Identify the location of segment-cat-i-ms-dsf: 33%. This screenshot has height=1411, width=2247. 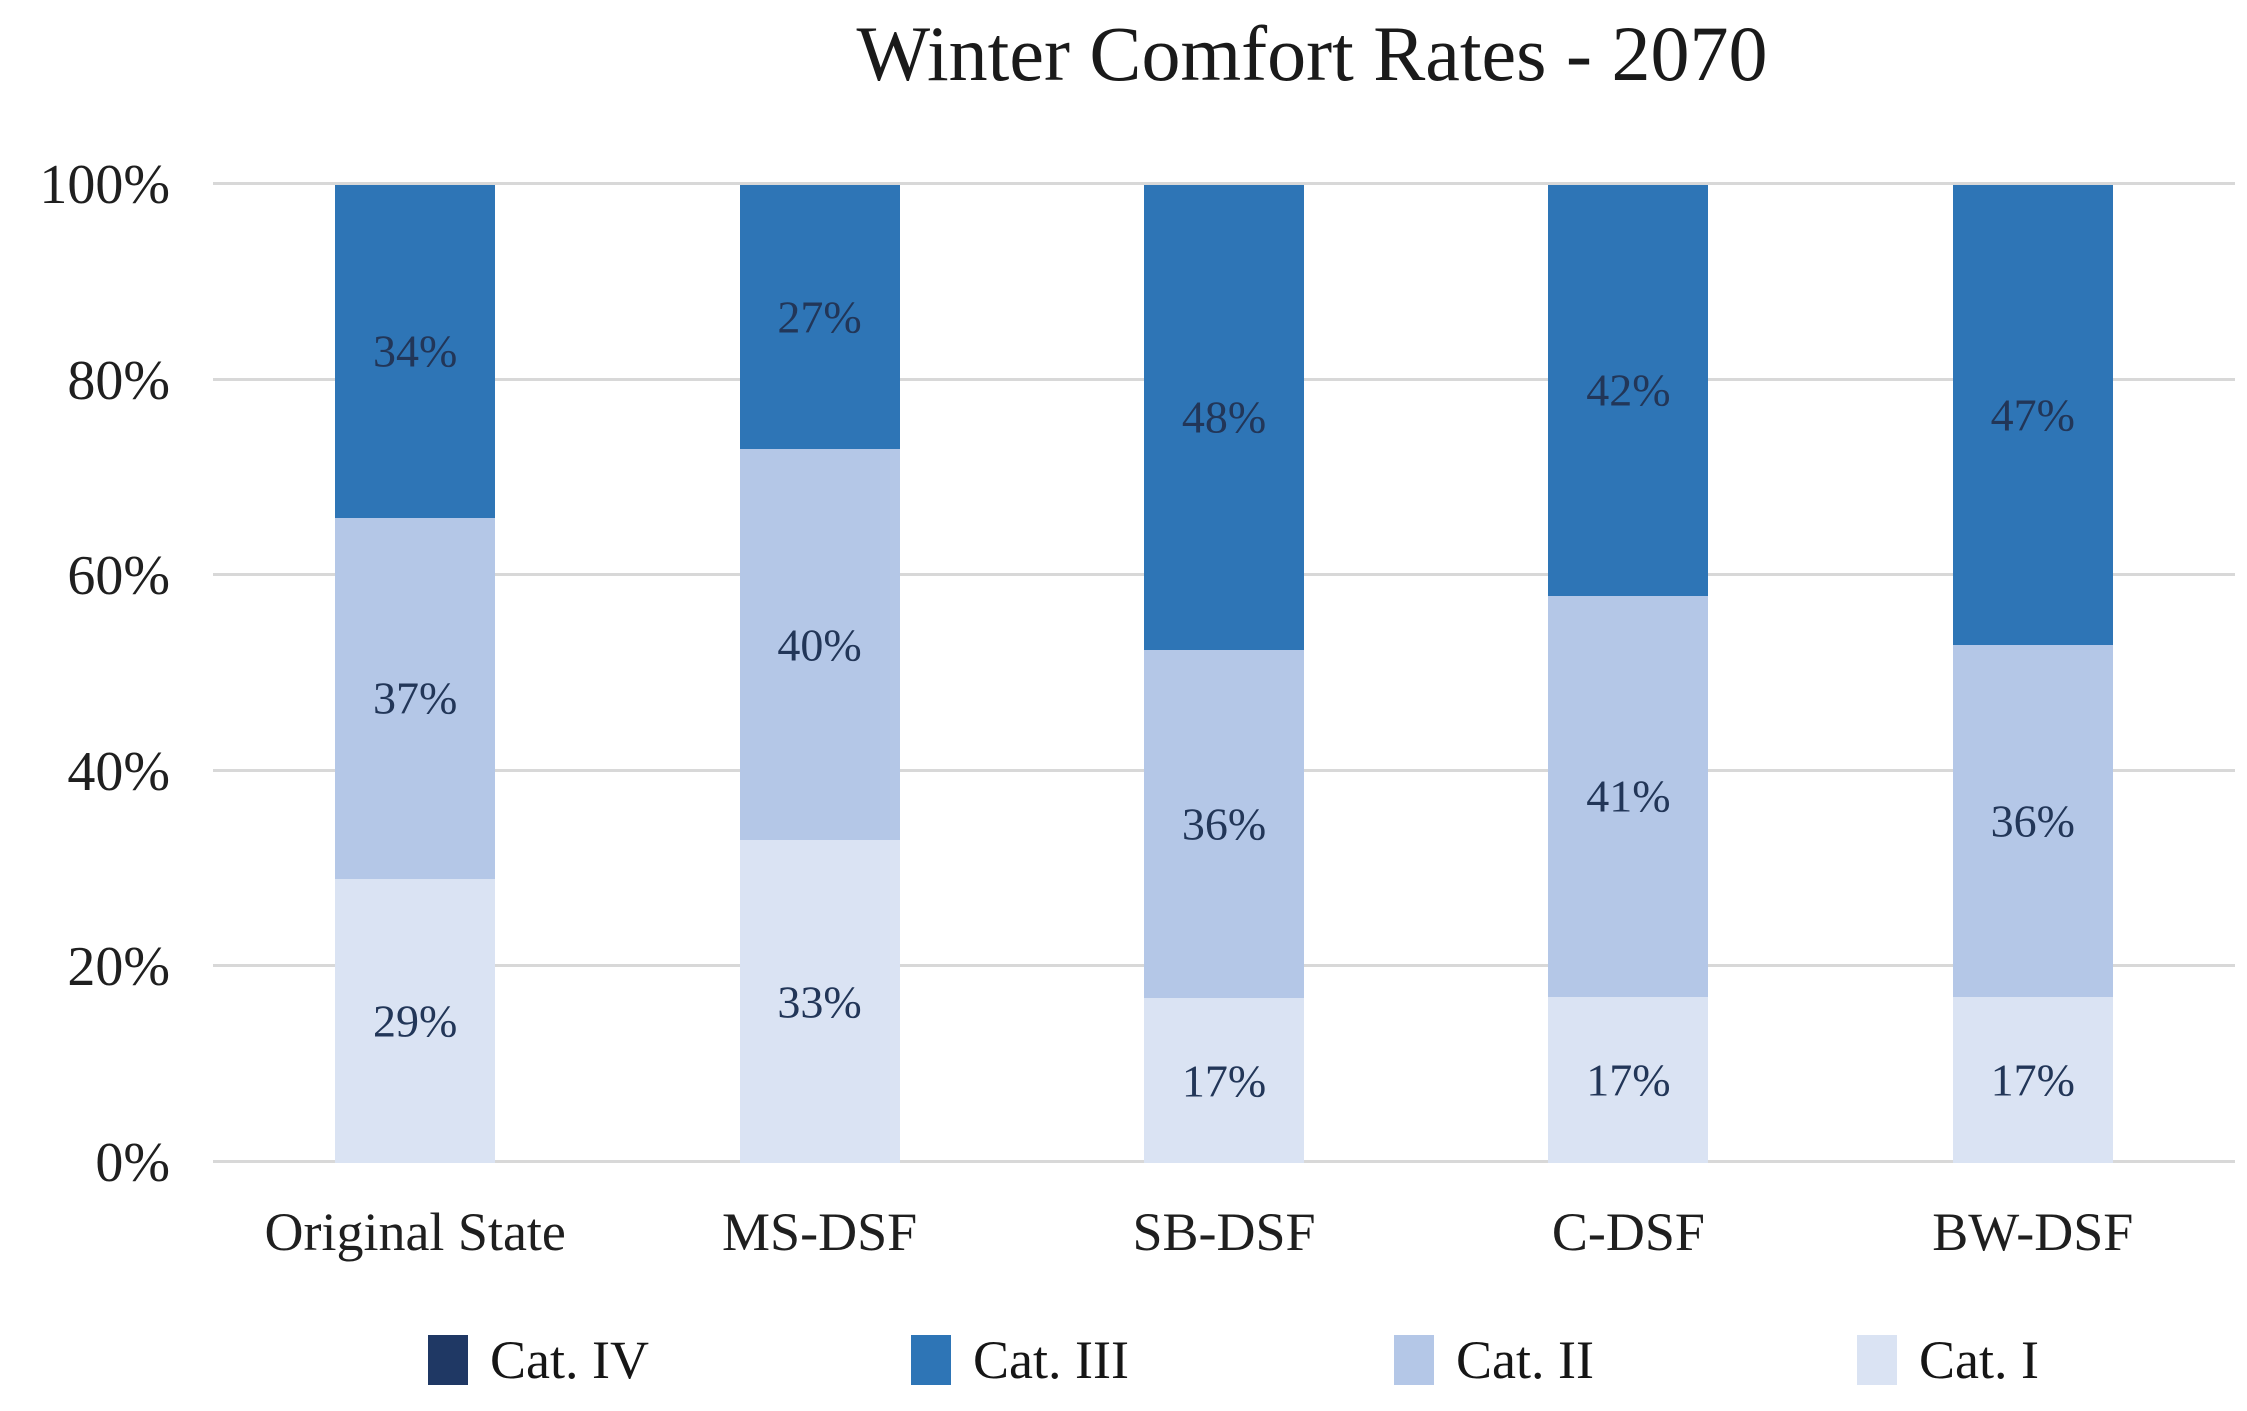
(819, 1001).